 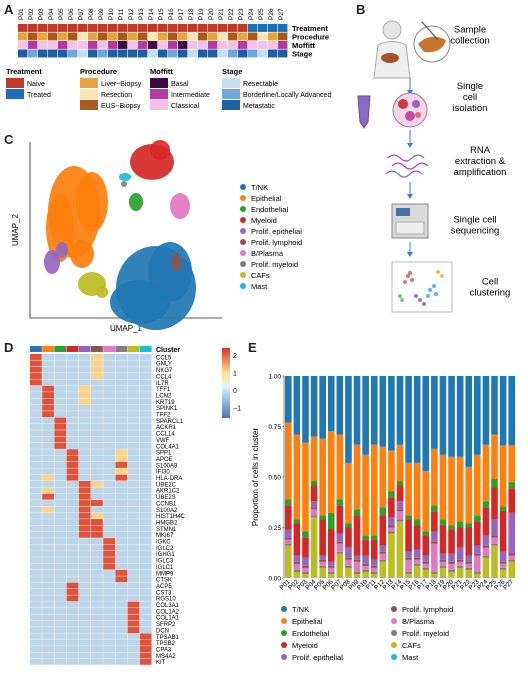 I want to click on legend-label: T/NK, so click(x=259, y=187).